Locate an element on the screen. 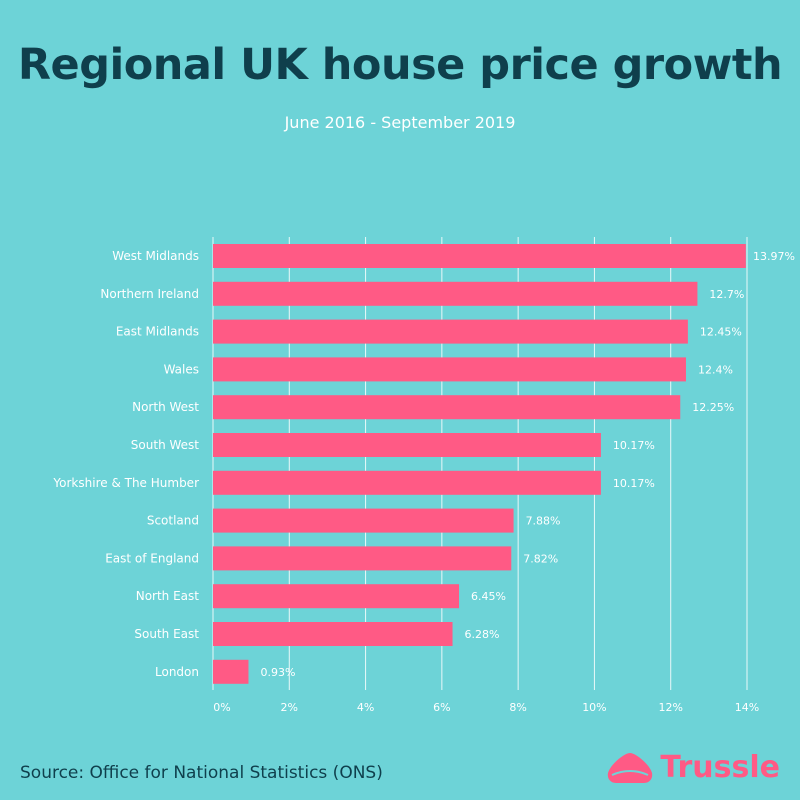  value-label: 12.45% is located at coordinates (721, 332).